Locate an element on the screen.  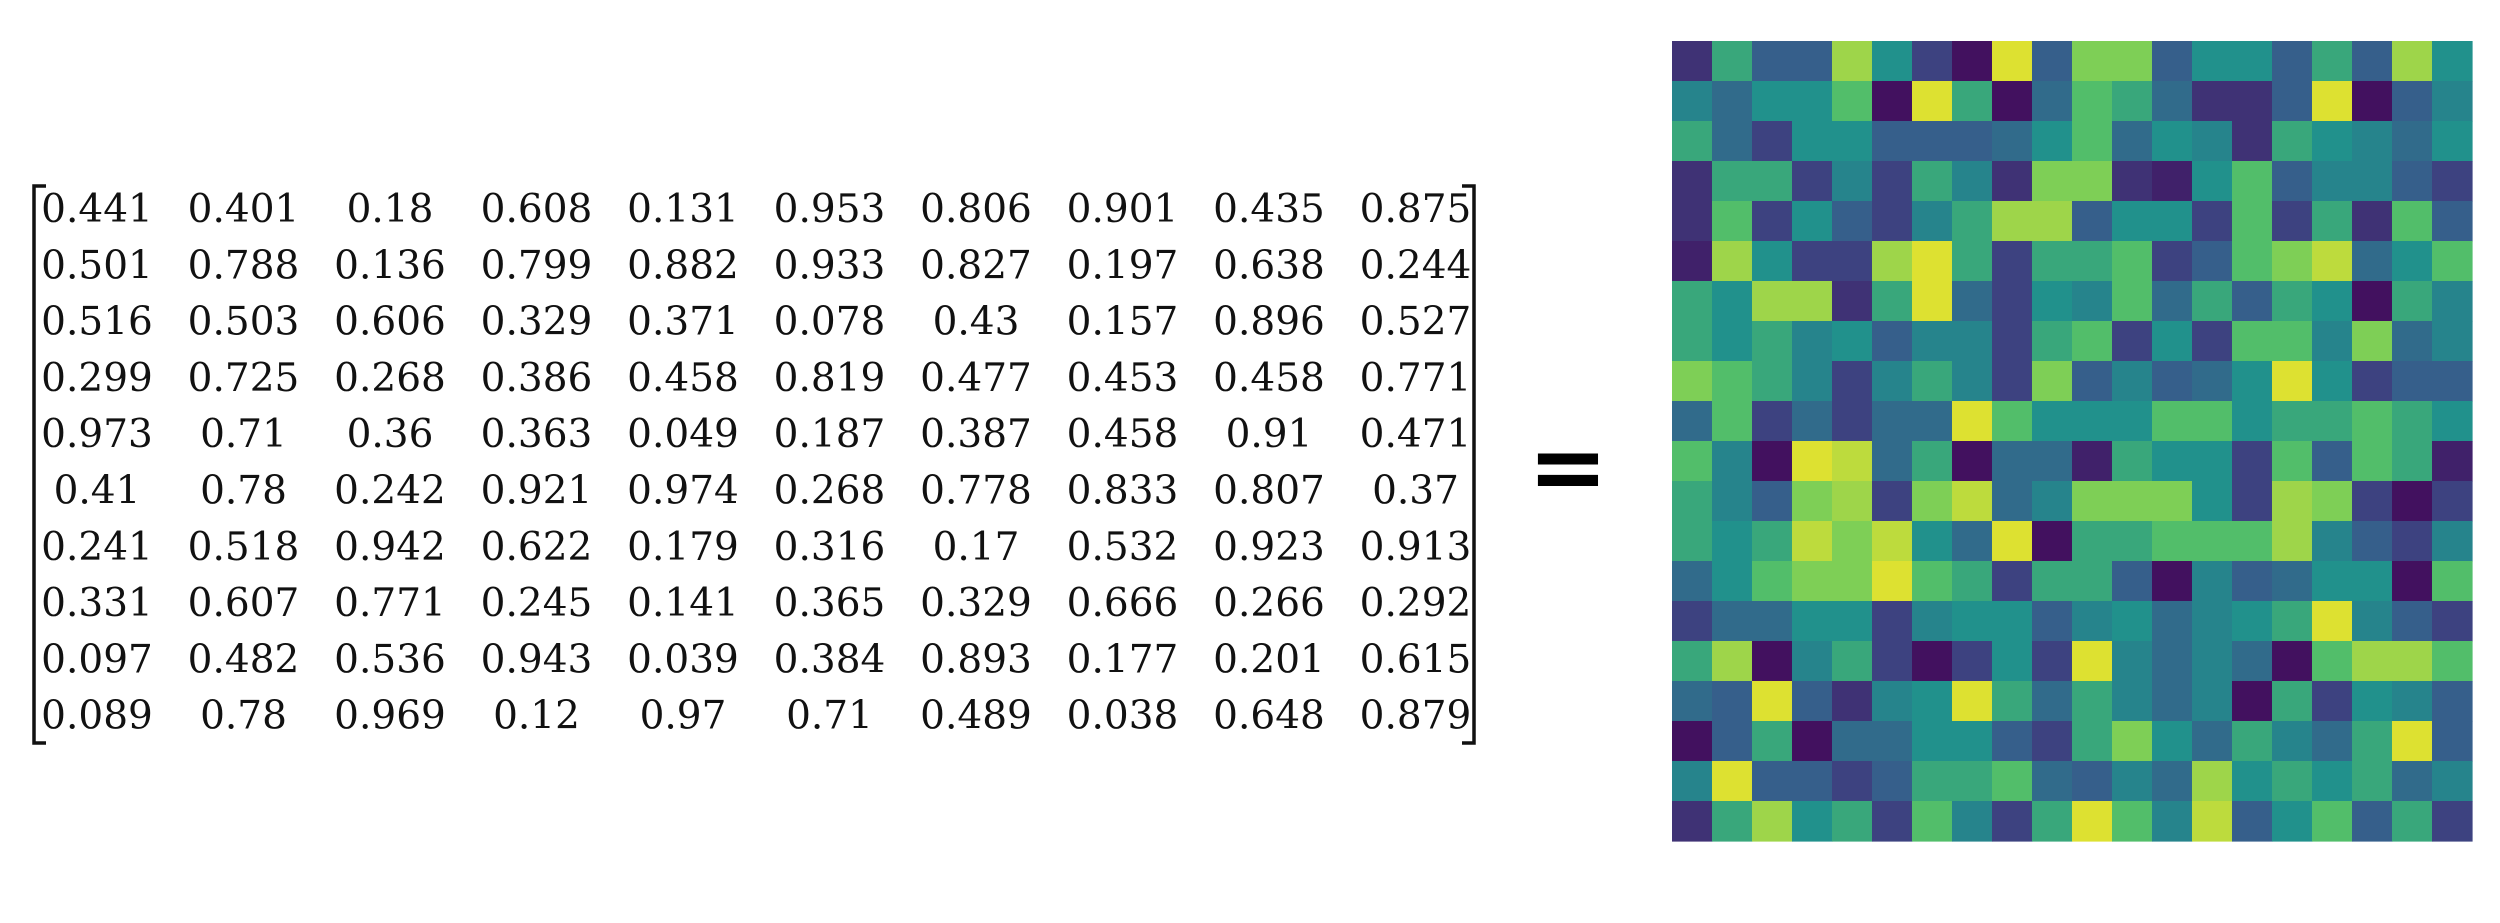
matrix-cell: 0.827 is located at coordinates (976, 265).